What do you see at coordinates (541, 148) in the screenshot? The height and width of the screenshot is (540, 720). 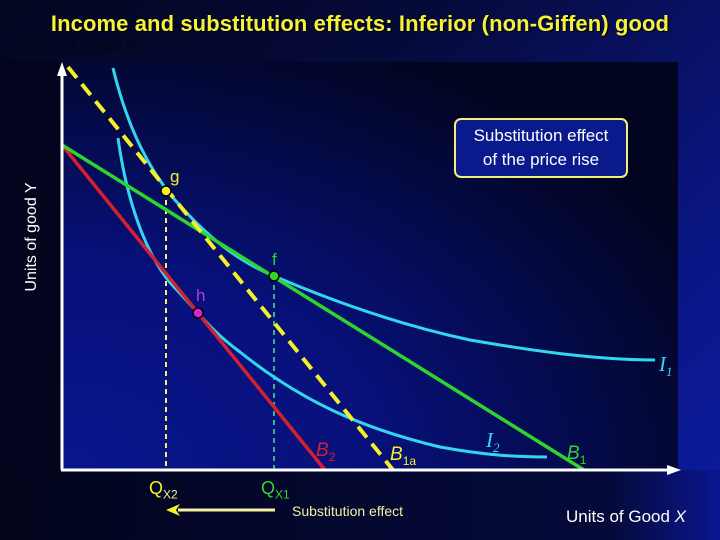 I see `substitution-effect-callout: Substitution effect of the price rise` at bounding box center [541, 148].